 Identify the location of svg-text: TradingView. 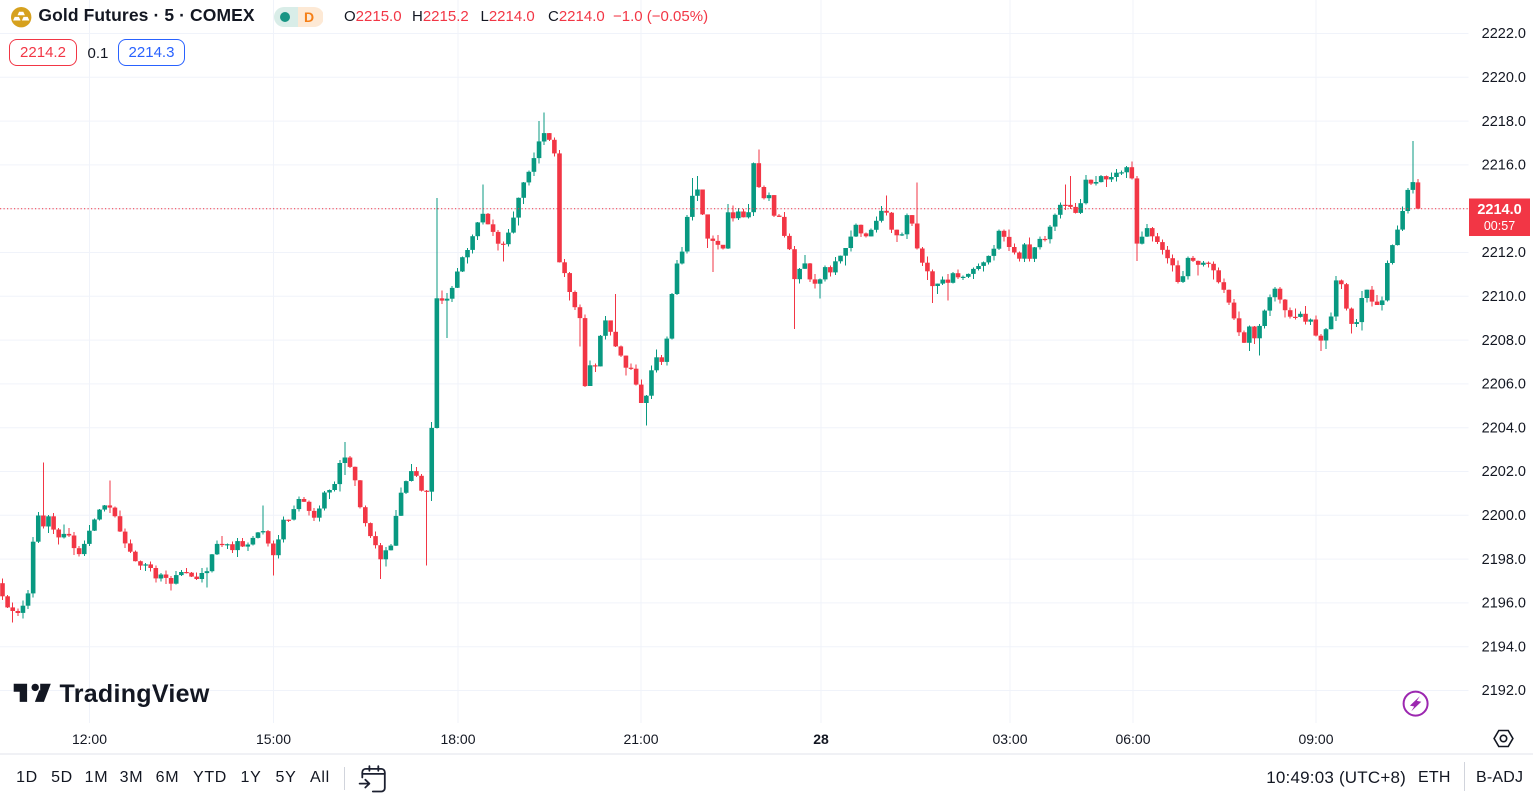
(135, 694).